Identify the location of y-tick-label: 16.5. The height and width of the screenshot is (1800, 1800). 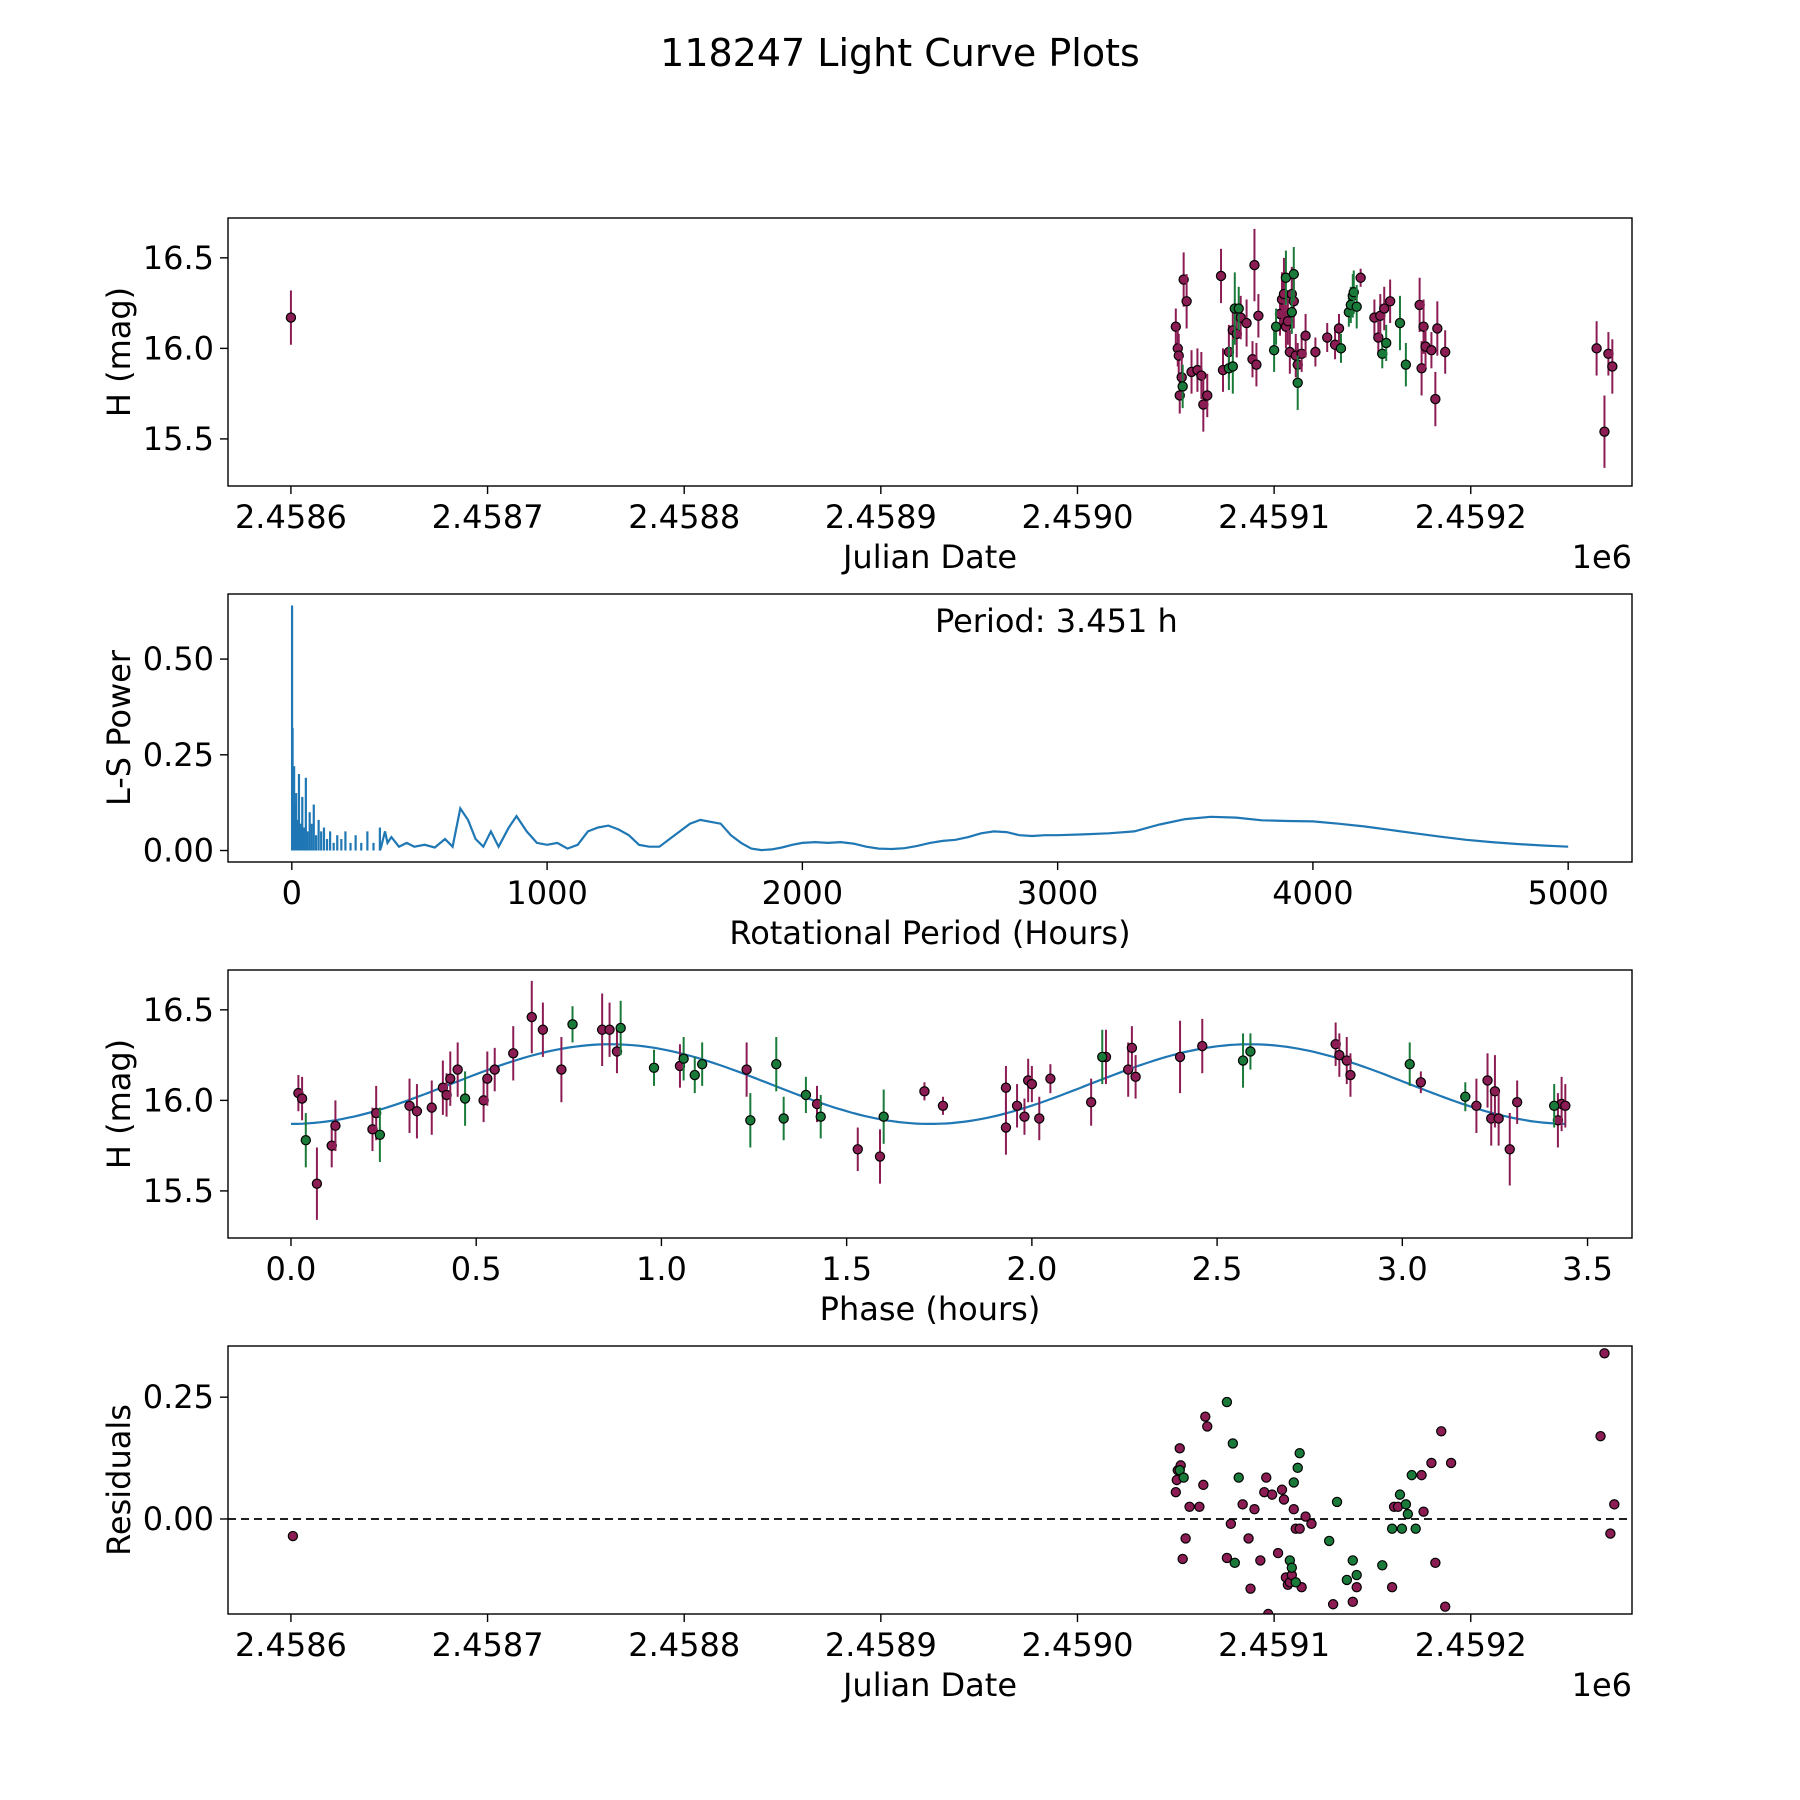
(178, 1010).